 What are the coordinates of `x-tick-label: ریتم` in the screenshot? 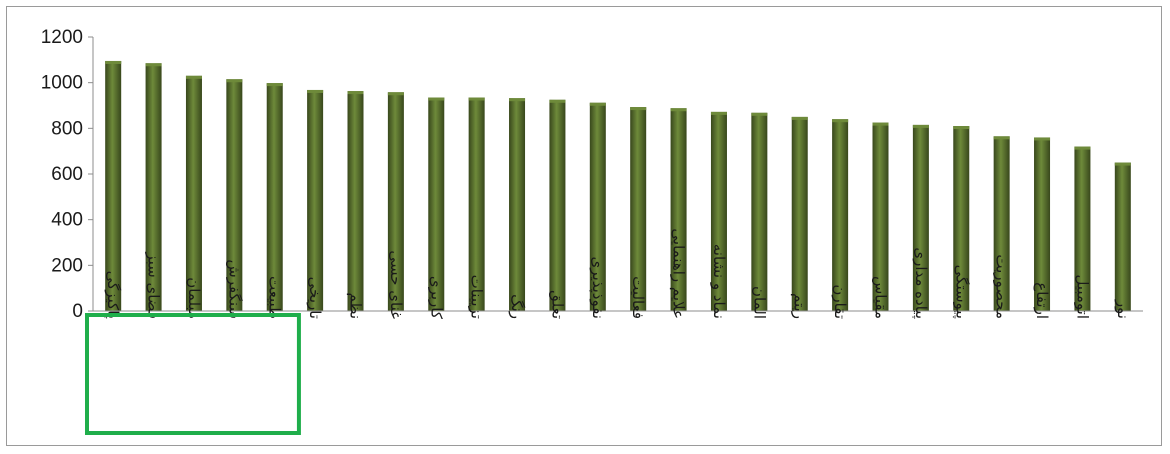 It's located at (800, 306).